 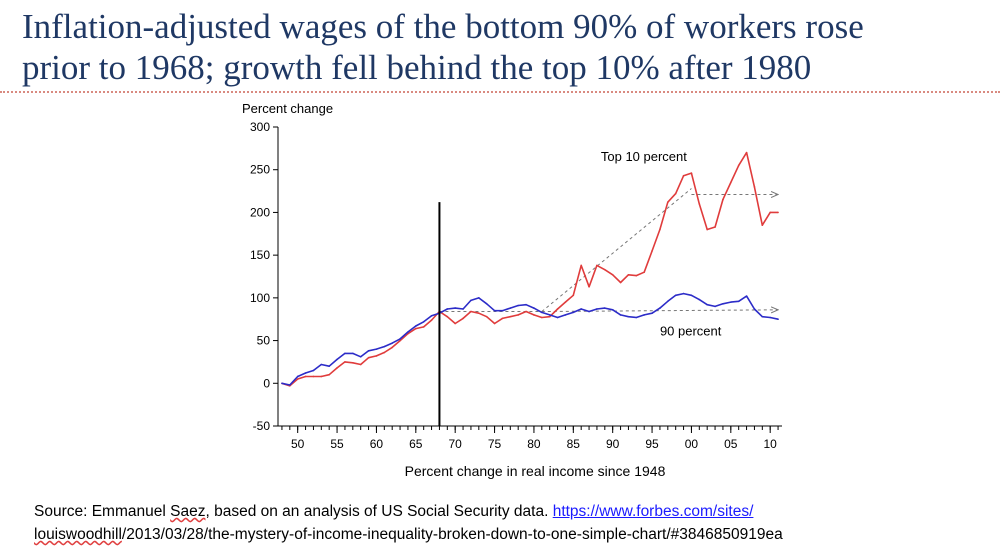 What do you see at coordinates (500, 92) in the screenshot?
I see `title-divider` at bounding box center [500, 92].